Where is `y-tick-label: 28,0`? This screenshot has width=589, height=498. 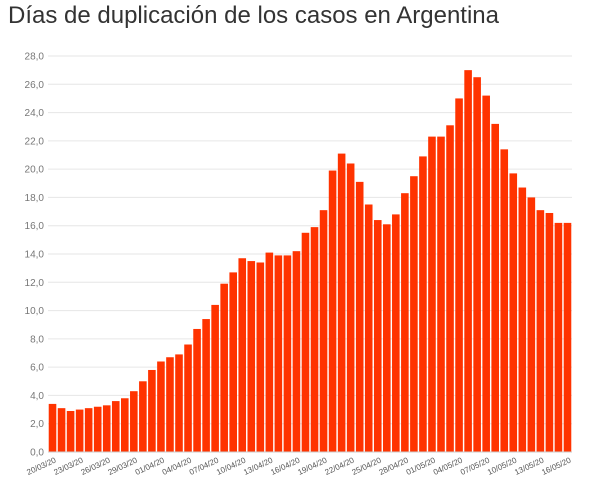
y-tick-label: 28,0 is located at coordinates (35, 57).